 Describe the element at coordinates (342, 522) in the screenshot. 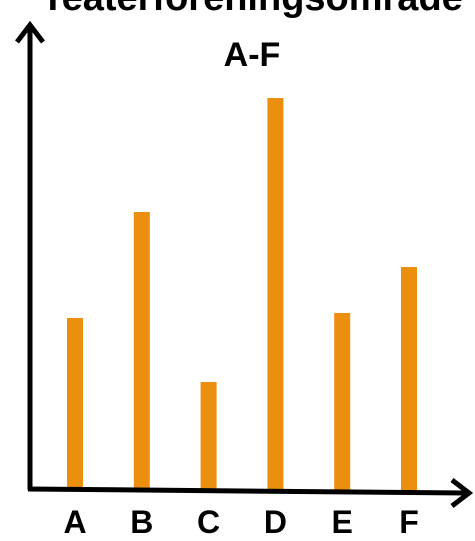

I see `x-tick-label-e: E` at that location.